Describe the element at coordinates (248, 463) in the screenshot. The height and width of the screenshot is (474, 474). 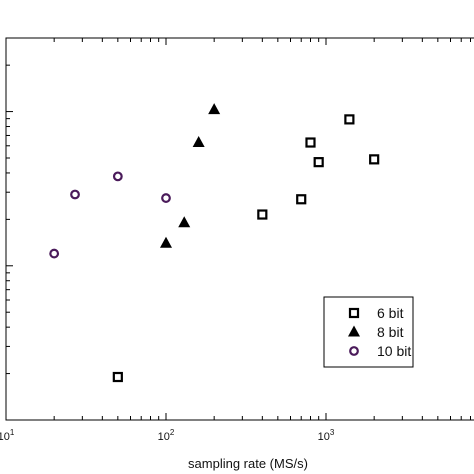
I see `x-axis-label: sampling rate (MS/s)` at that location.